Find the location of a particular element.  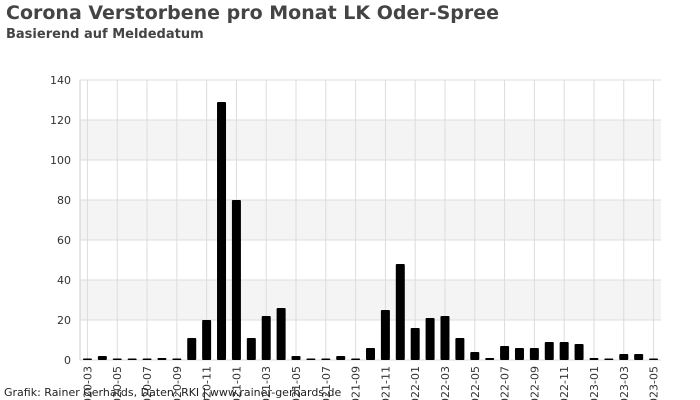

x-tick-label: 2023-03 is located at coordinates (624, 383).